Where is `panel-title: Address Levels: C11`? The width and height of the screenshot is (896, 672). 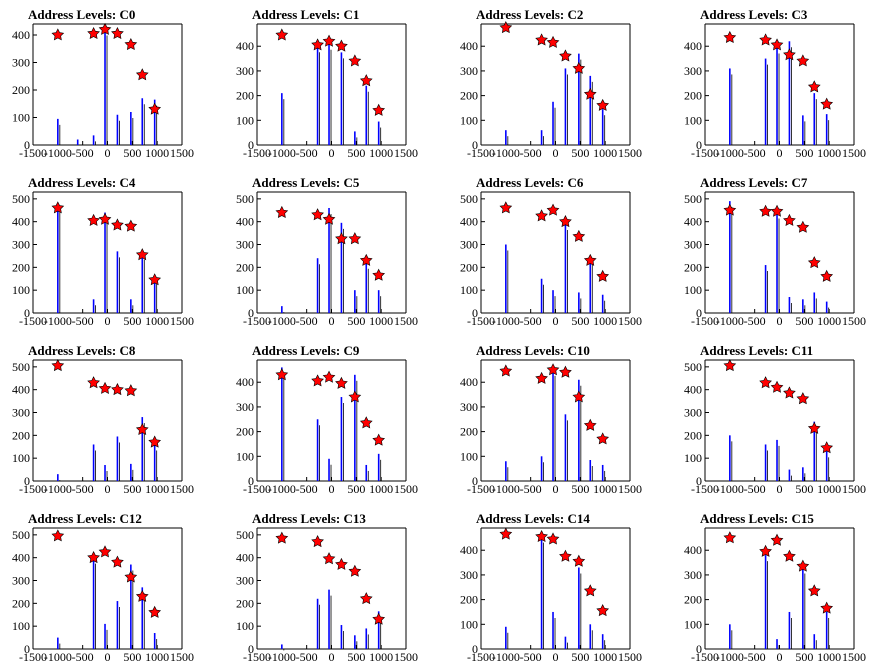 panel-title: Address Levels: C11 is located at coordinates (756, 350).